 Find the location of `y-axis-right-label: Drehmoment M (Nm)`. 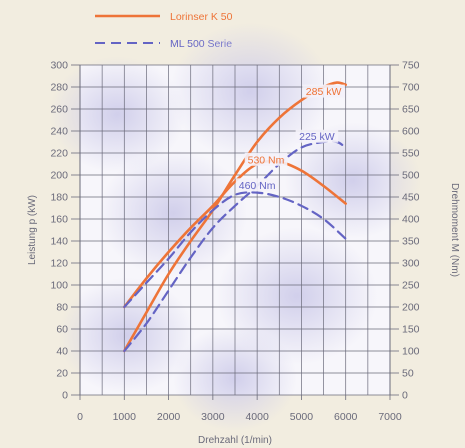

y-axis-right-label: Drehmoment M (Nm) is located at coordinates (454, 230).